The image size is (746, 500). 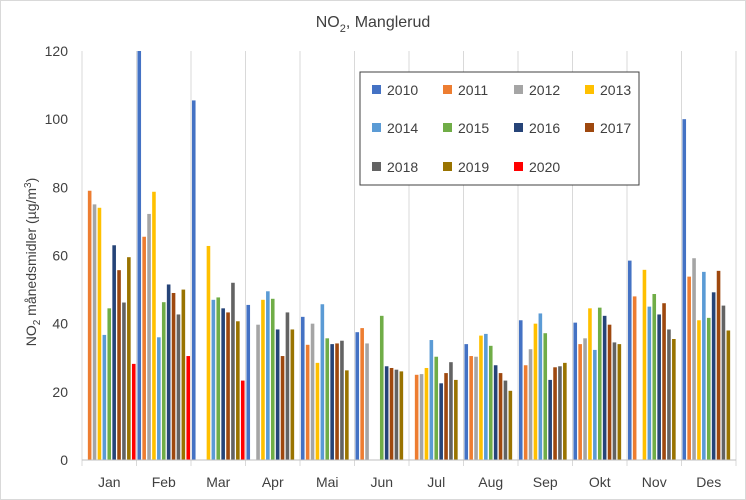 What do you see at coordinates (60, 256) in the screenshot?
I see `y-tick-label: 60` at bounding box center [60, 256].